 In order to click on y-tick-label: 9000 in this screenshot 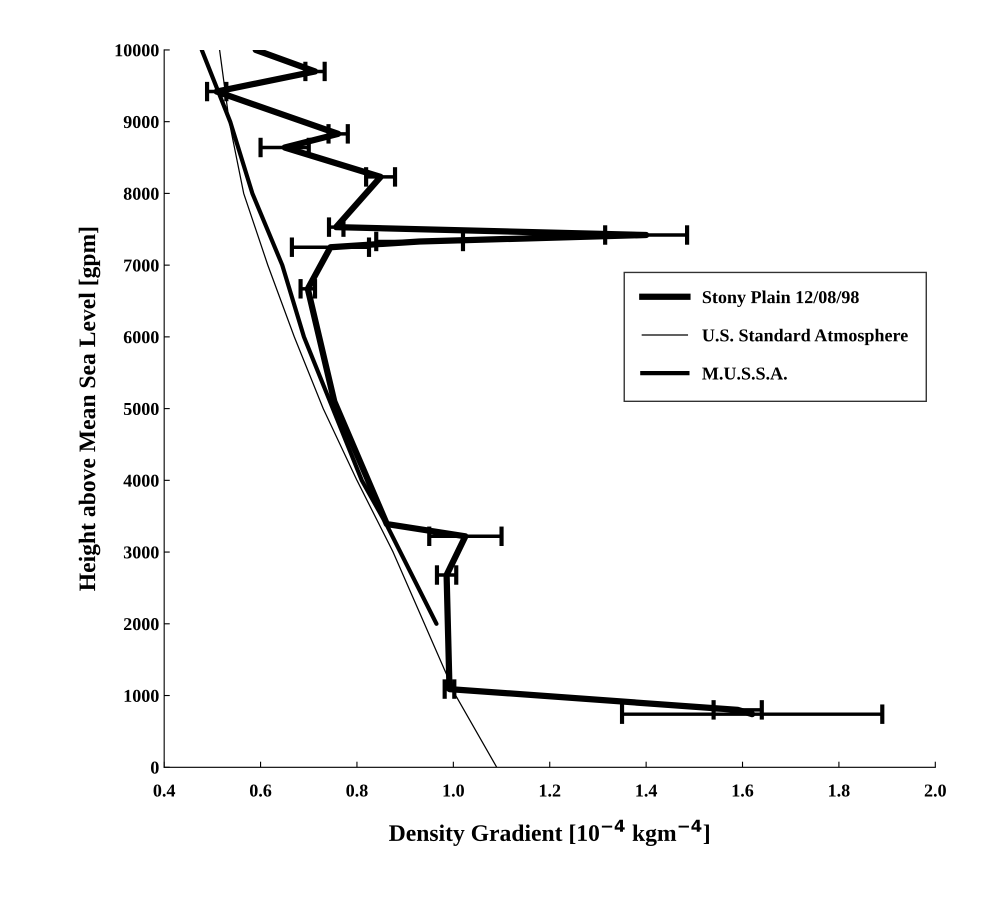, I will do `click(141, 122)`.